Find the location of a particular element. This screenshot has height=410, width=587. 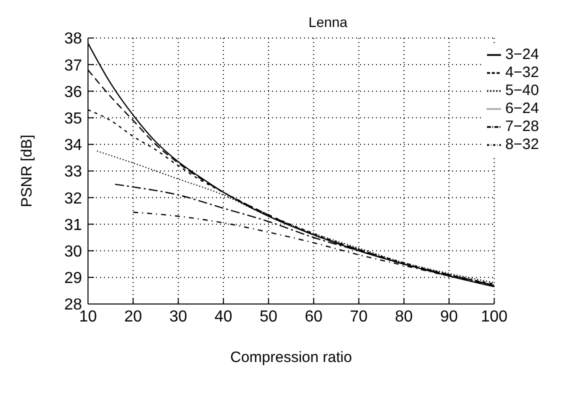

x-tick-label: 80 is located at coordinates (404, 317).